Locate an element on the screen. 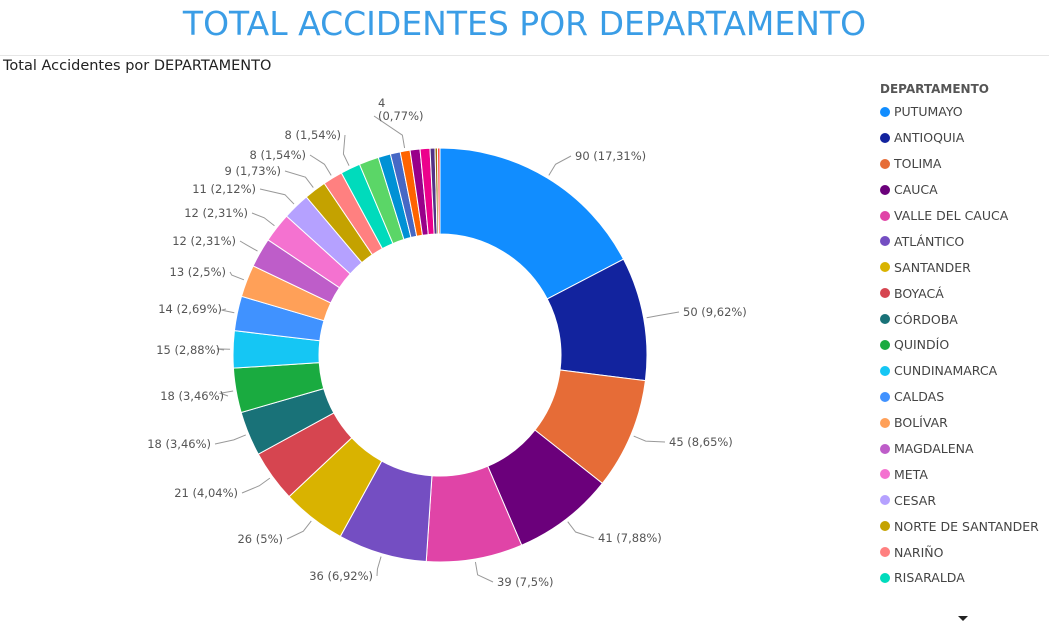 The image size is (1049, 627). legend-label: CÓRDOBA is located at coordinates (926, 319).